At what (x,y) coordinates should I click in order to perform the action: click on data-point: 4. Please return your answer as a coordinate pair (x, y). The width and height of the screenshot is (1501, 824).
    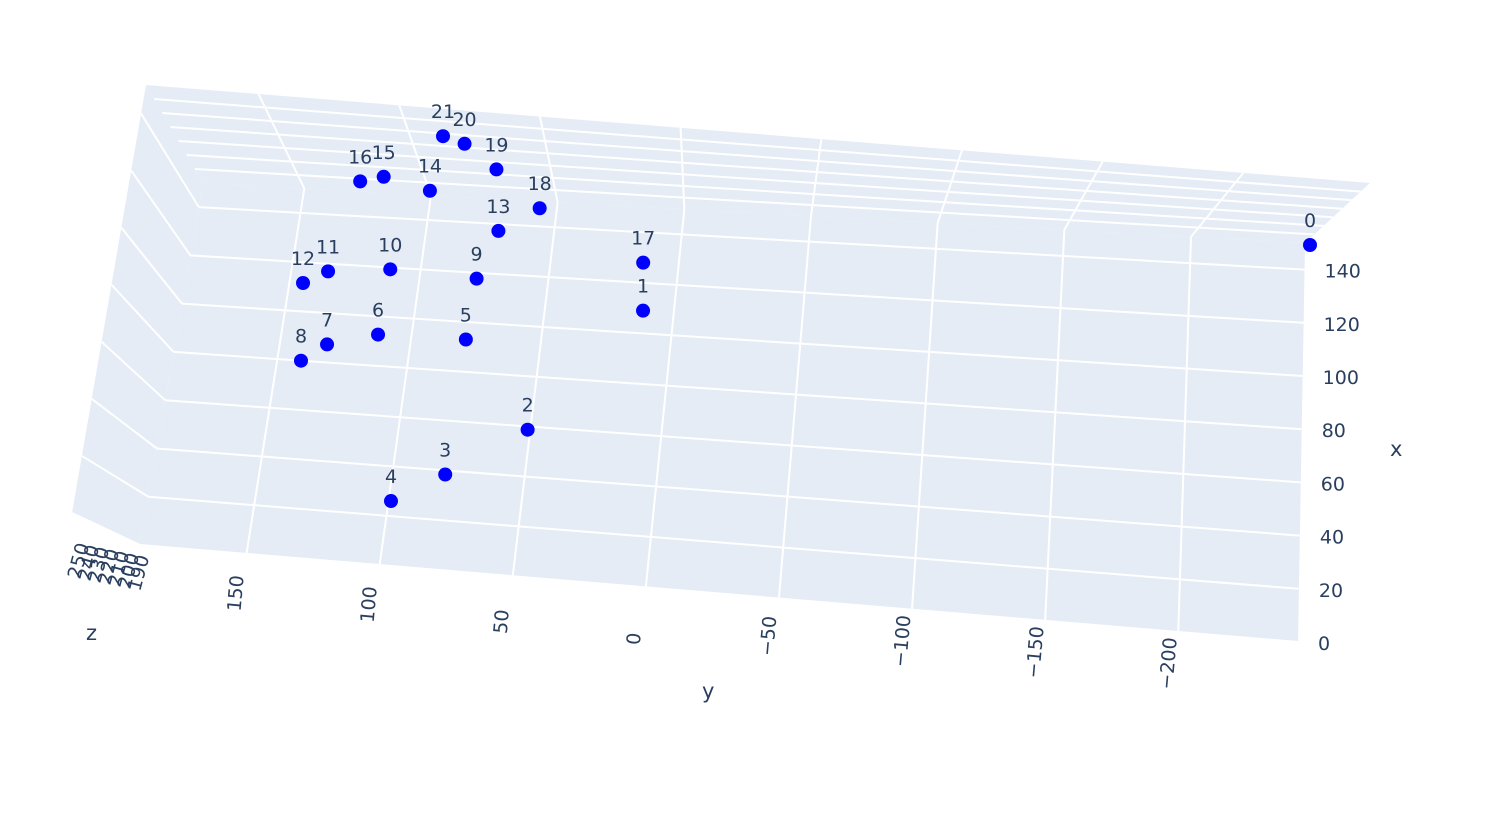
    Looking at the image, I should click on (390, 487).